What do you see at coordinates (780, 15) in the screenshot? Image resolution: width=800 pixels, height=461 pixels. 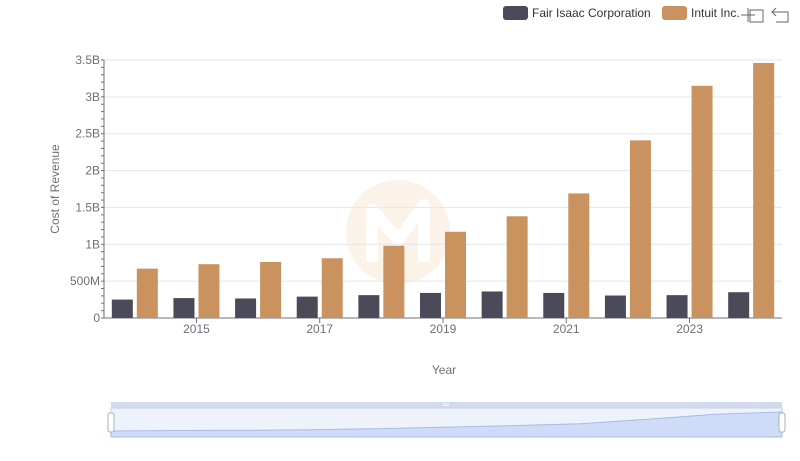 I see `restore-icon` at bounding box center [780, 15].